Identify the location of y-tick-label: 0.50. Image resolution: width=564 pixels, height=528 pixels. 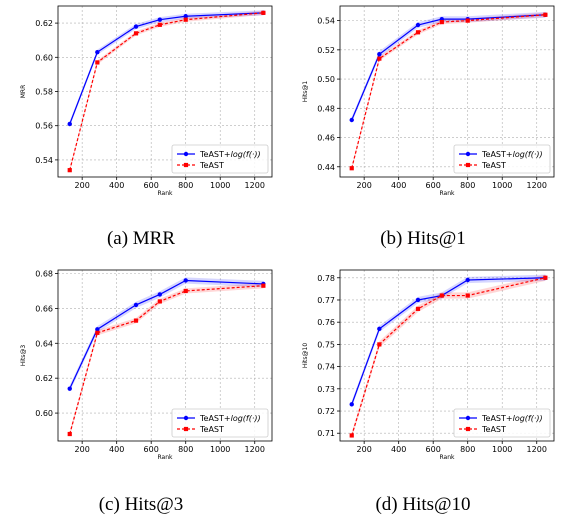
(326, 79).